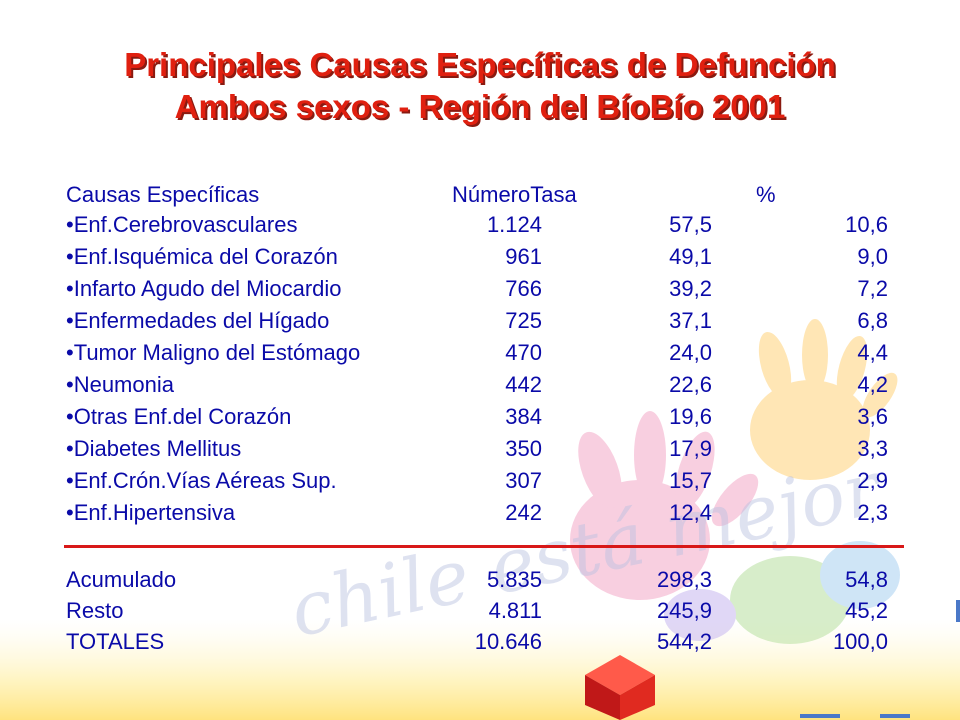 This screenshot has width=960, height=720. I want to click on row-rate: 37,1, so click(690, 320).